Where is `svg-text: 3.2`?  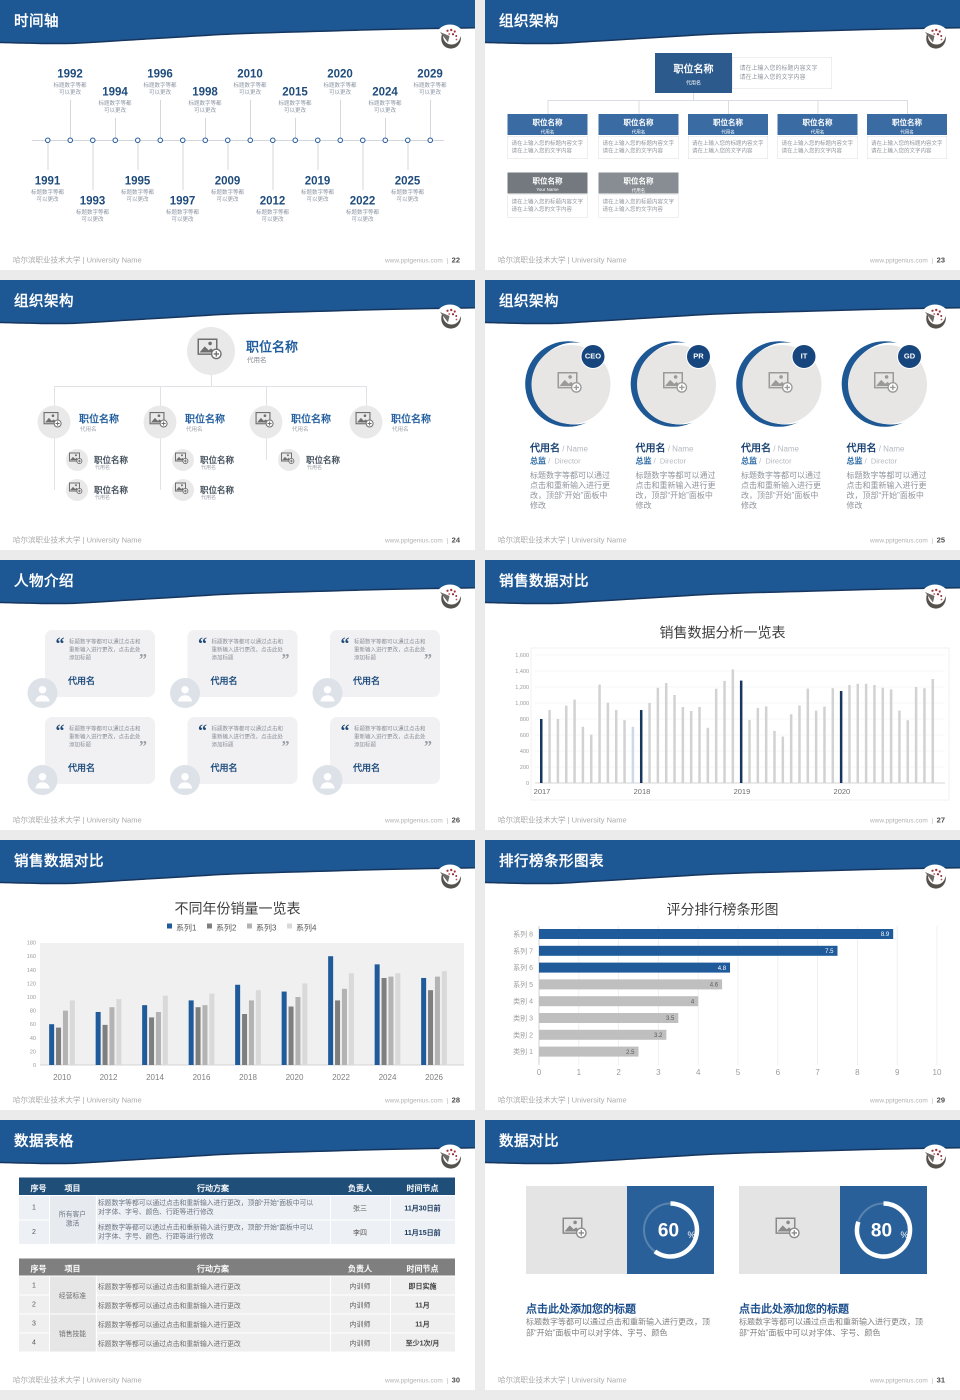
svg-text: 3.2 is located at coordinates (658, 1036).